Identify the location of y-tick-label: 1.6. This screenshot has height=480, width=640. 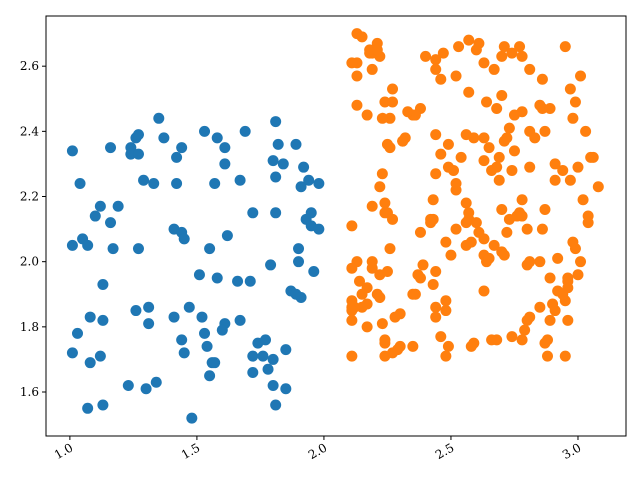
(29, 392).